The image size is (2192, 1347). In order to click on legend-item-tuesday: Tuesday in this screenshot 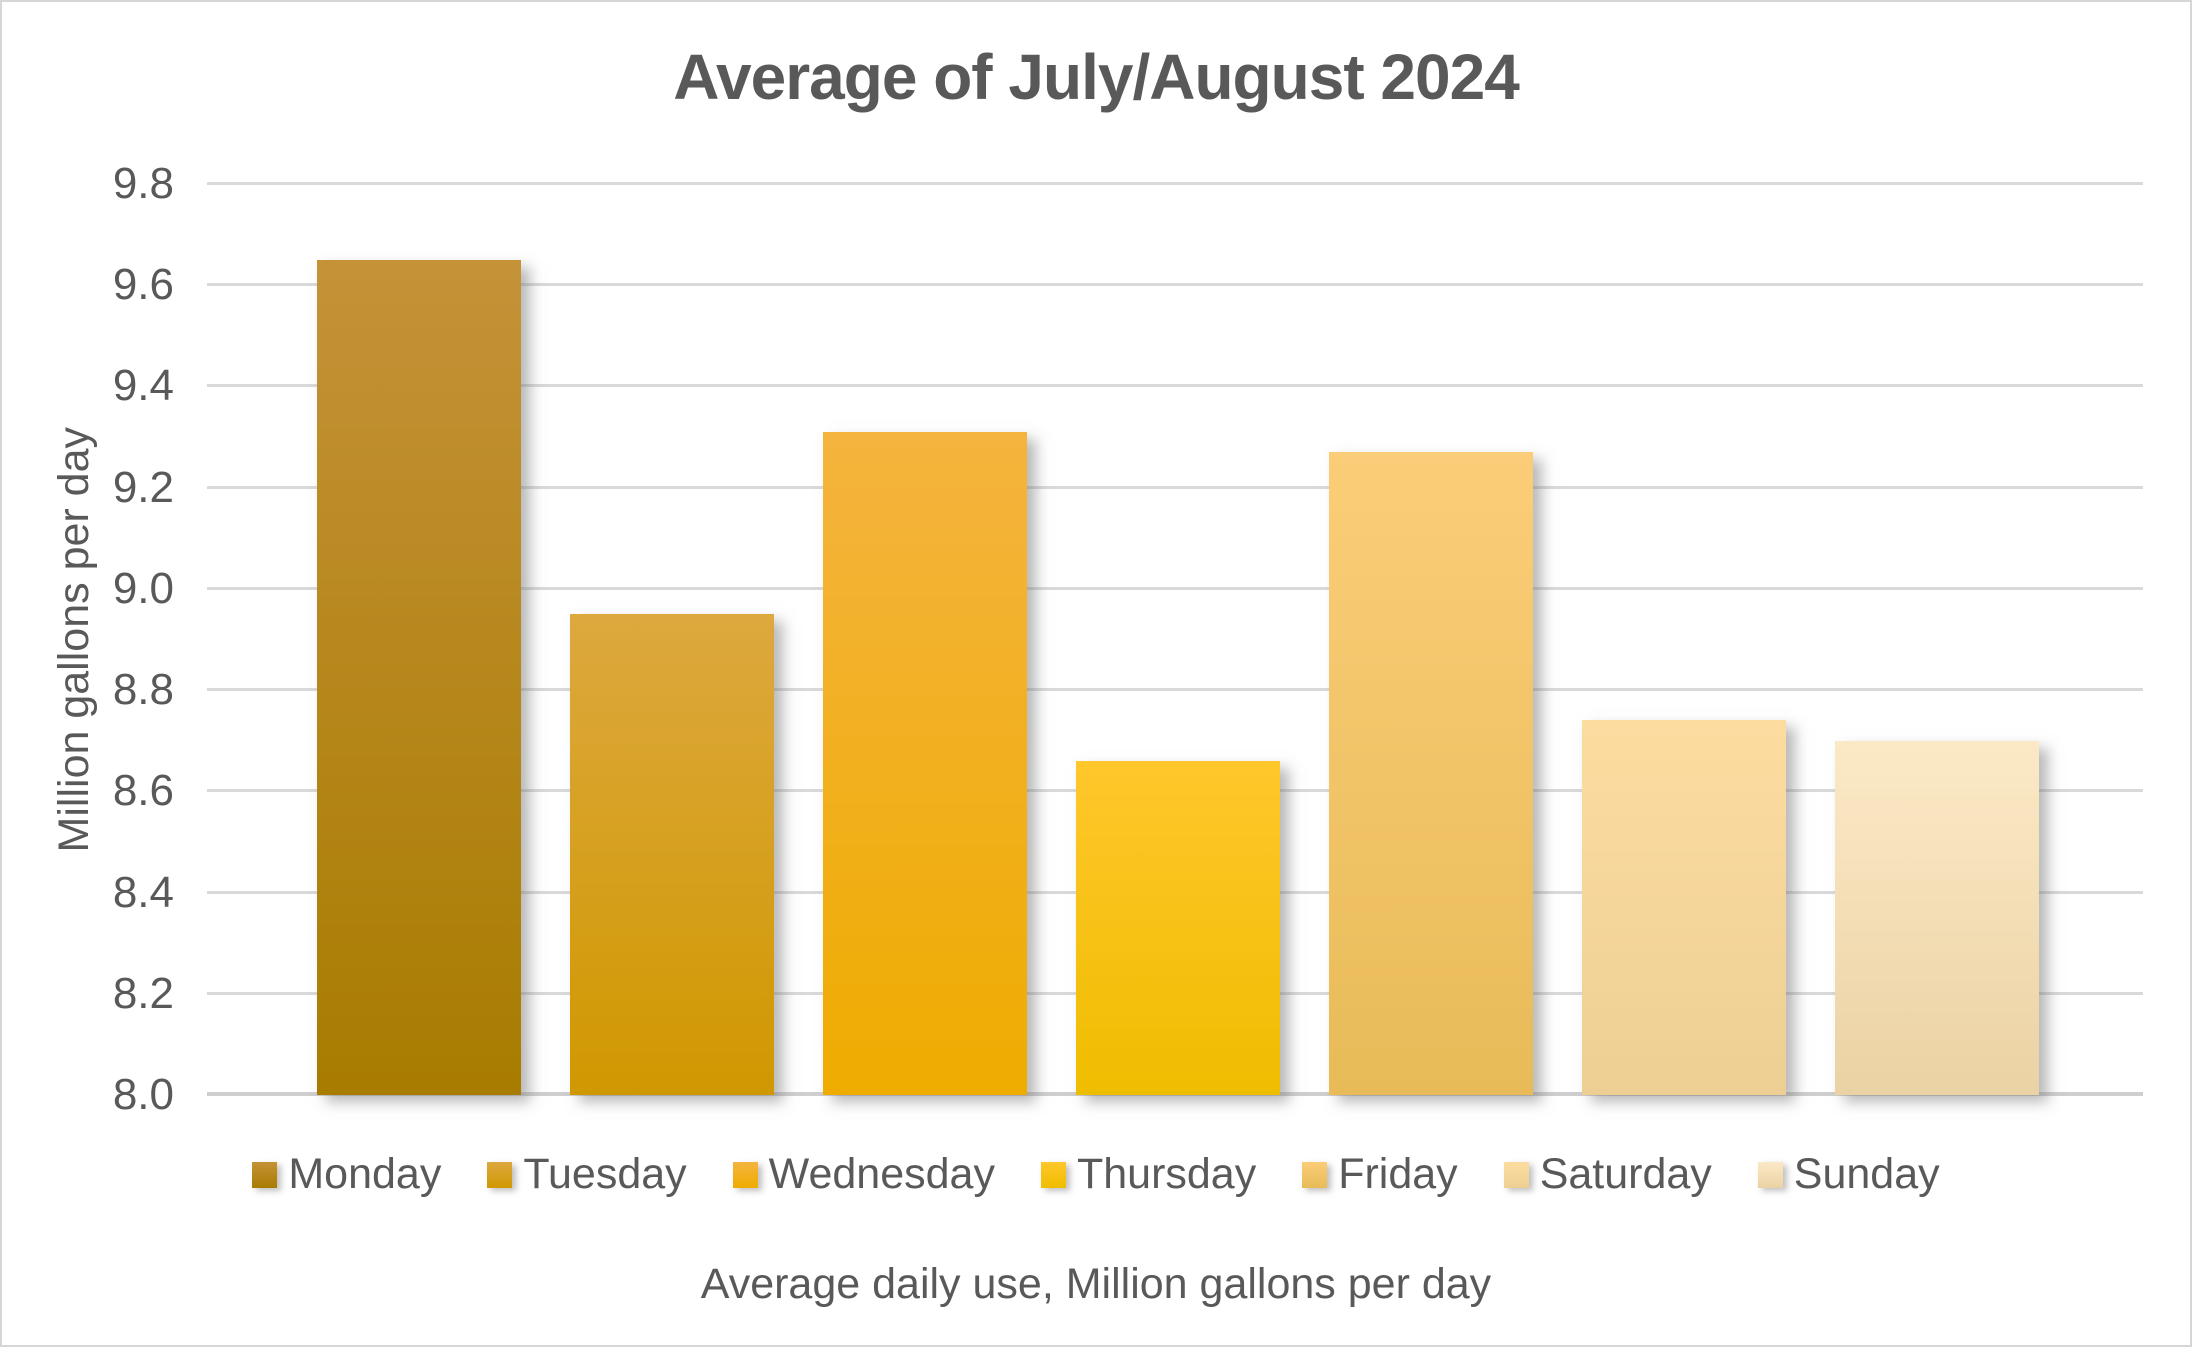, I will do `click(587, 1174)`.